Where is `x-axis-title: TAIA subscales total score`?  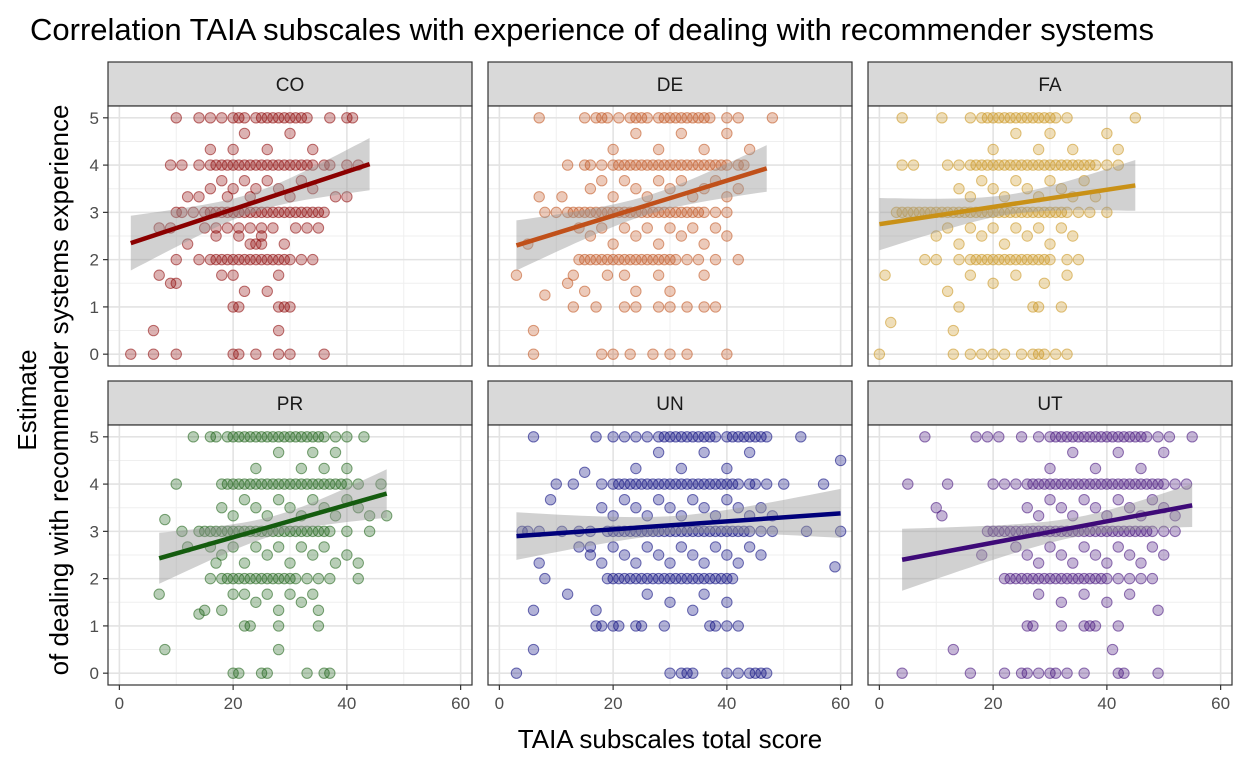 x-axis-title: TAIA subscales total score is located at coordinates (670, 739).